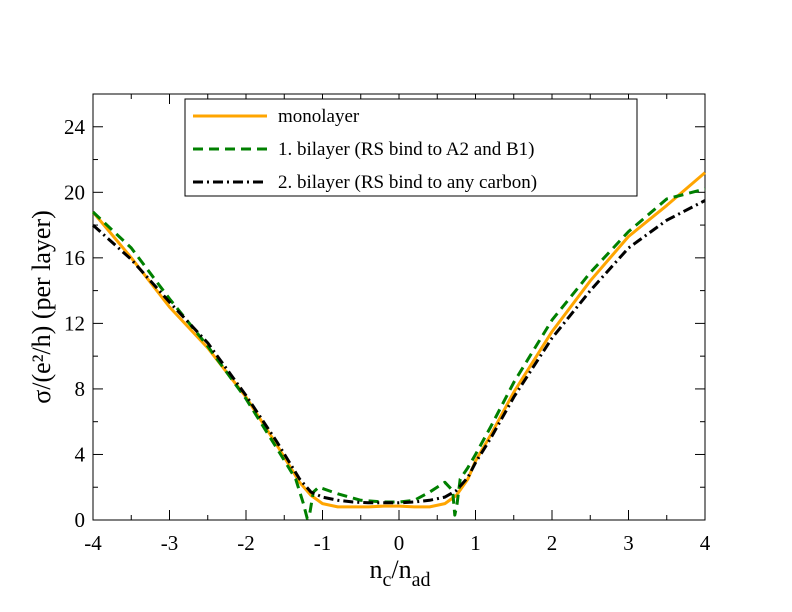 The height and width of the screenshot is (612, 792). What do you see at coordinates (93, 543) in the screenshot?
I see `x-tick-label: -4` at bounding box center [93, 543].